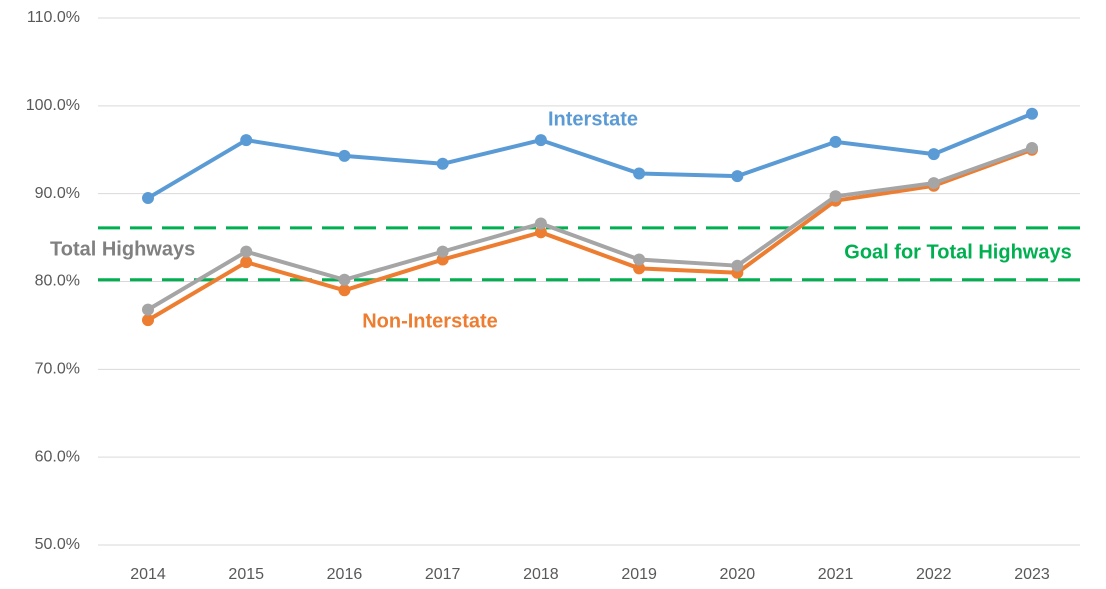  What do you see at coordinates (639, 574) in the screenshot?
I see `x-tick-label: 2019` at bounding box center [639, 574].